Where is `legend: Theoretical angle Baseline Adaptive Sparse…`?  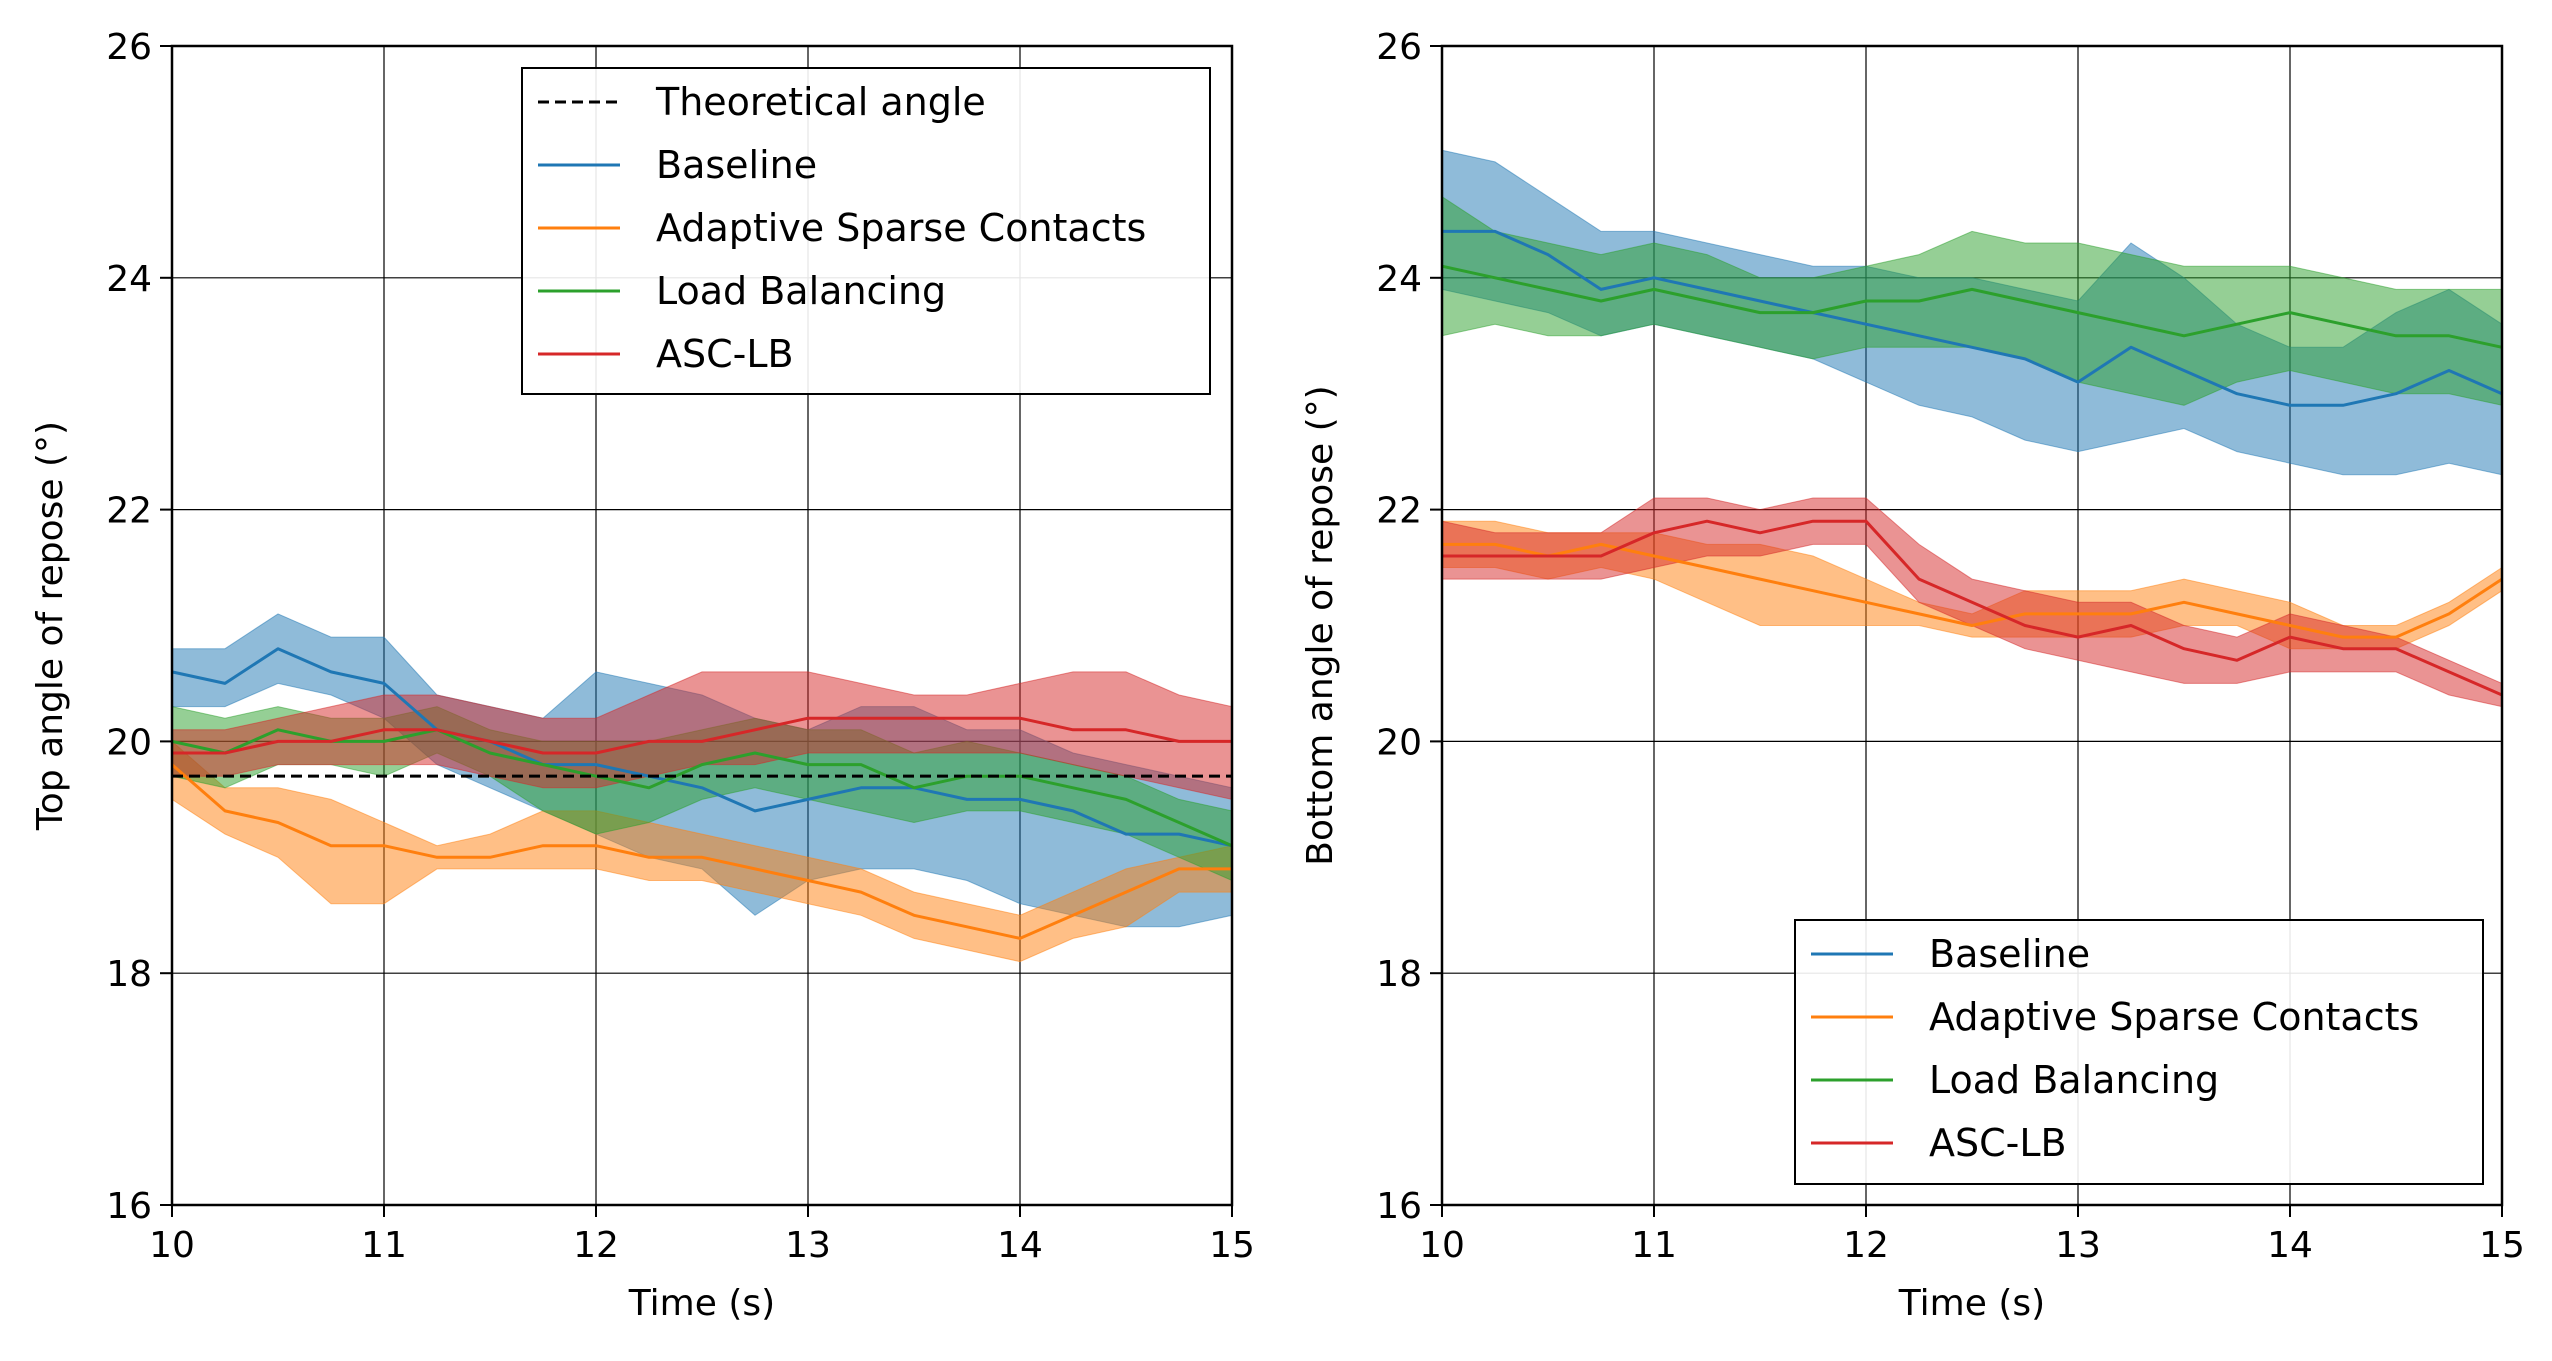 legend: Theoretical angle Baseline Adaptive Sparse… is located at coordinates (866, 231).